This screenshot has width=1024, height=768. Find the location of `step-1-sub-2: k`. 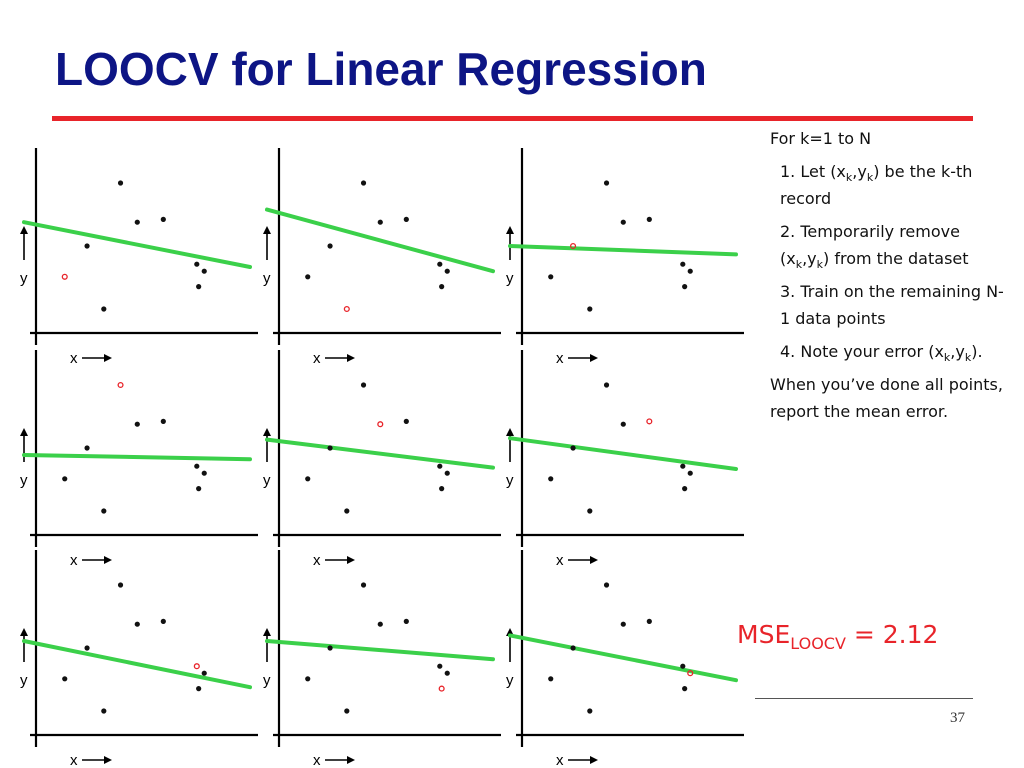

step-1-sub-2: k is located at coordinates (870, 177).